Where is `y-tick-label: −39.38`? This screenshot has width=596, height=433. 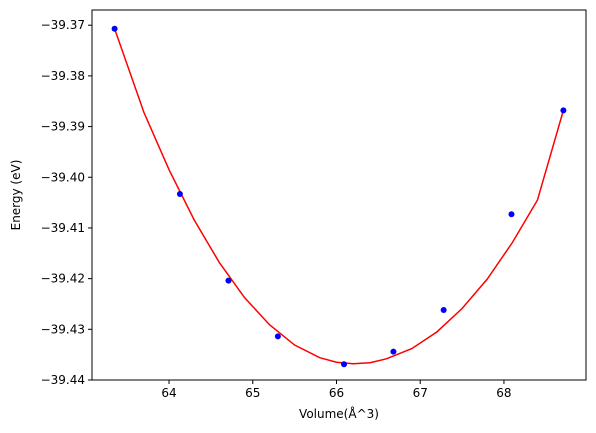
y-tick-label: −39.38 is located at coordinates (63, 76).